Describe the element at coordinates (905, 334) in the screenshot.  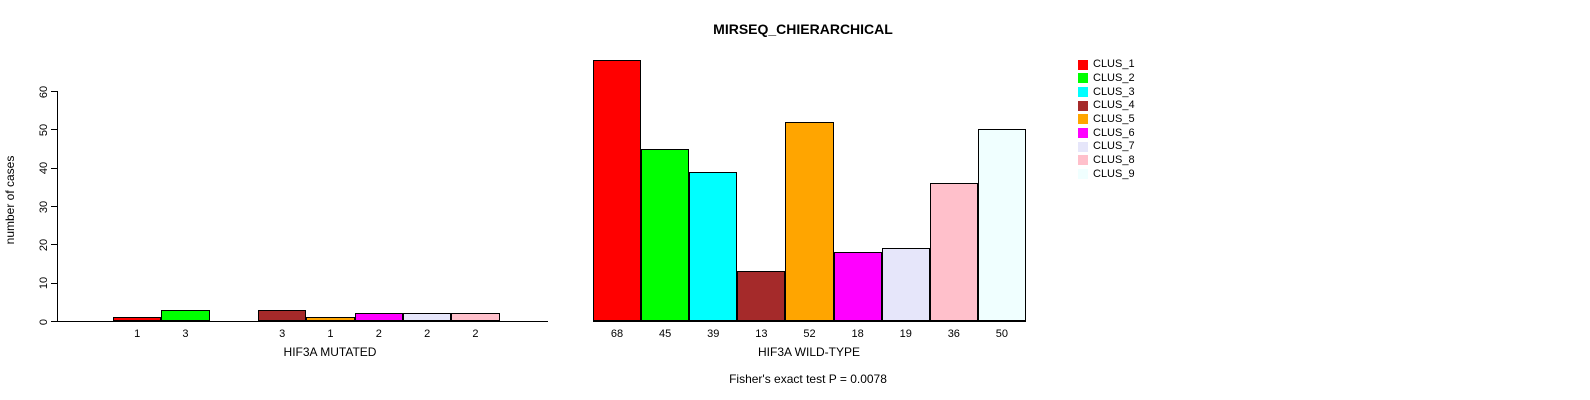
I see `bar-label-wildtype-clus_7: 19` at that location.